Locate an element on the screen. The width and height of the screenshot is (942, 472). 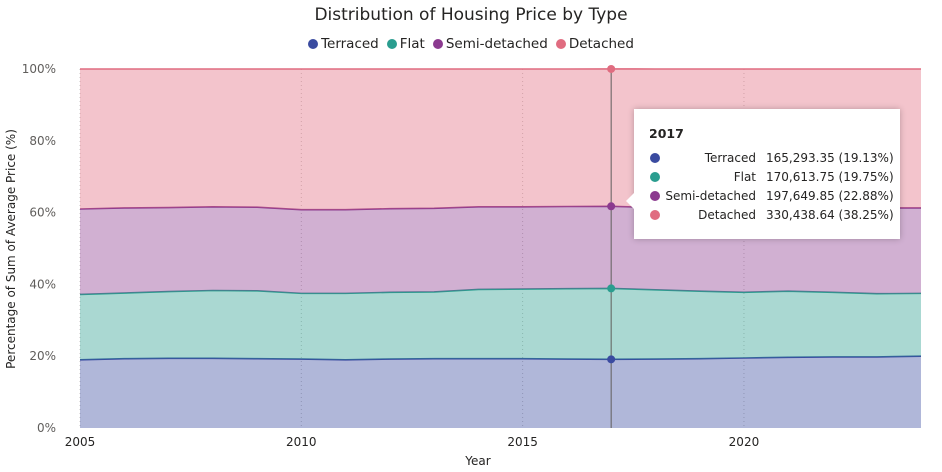
area-terraced is located at coordinates (500, 392).